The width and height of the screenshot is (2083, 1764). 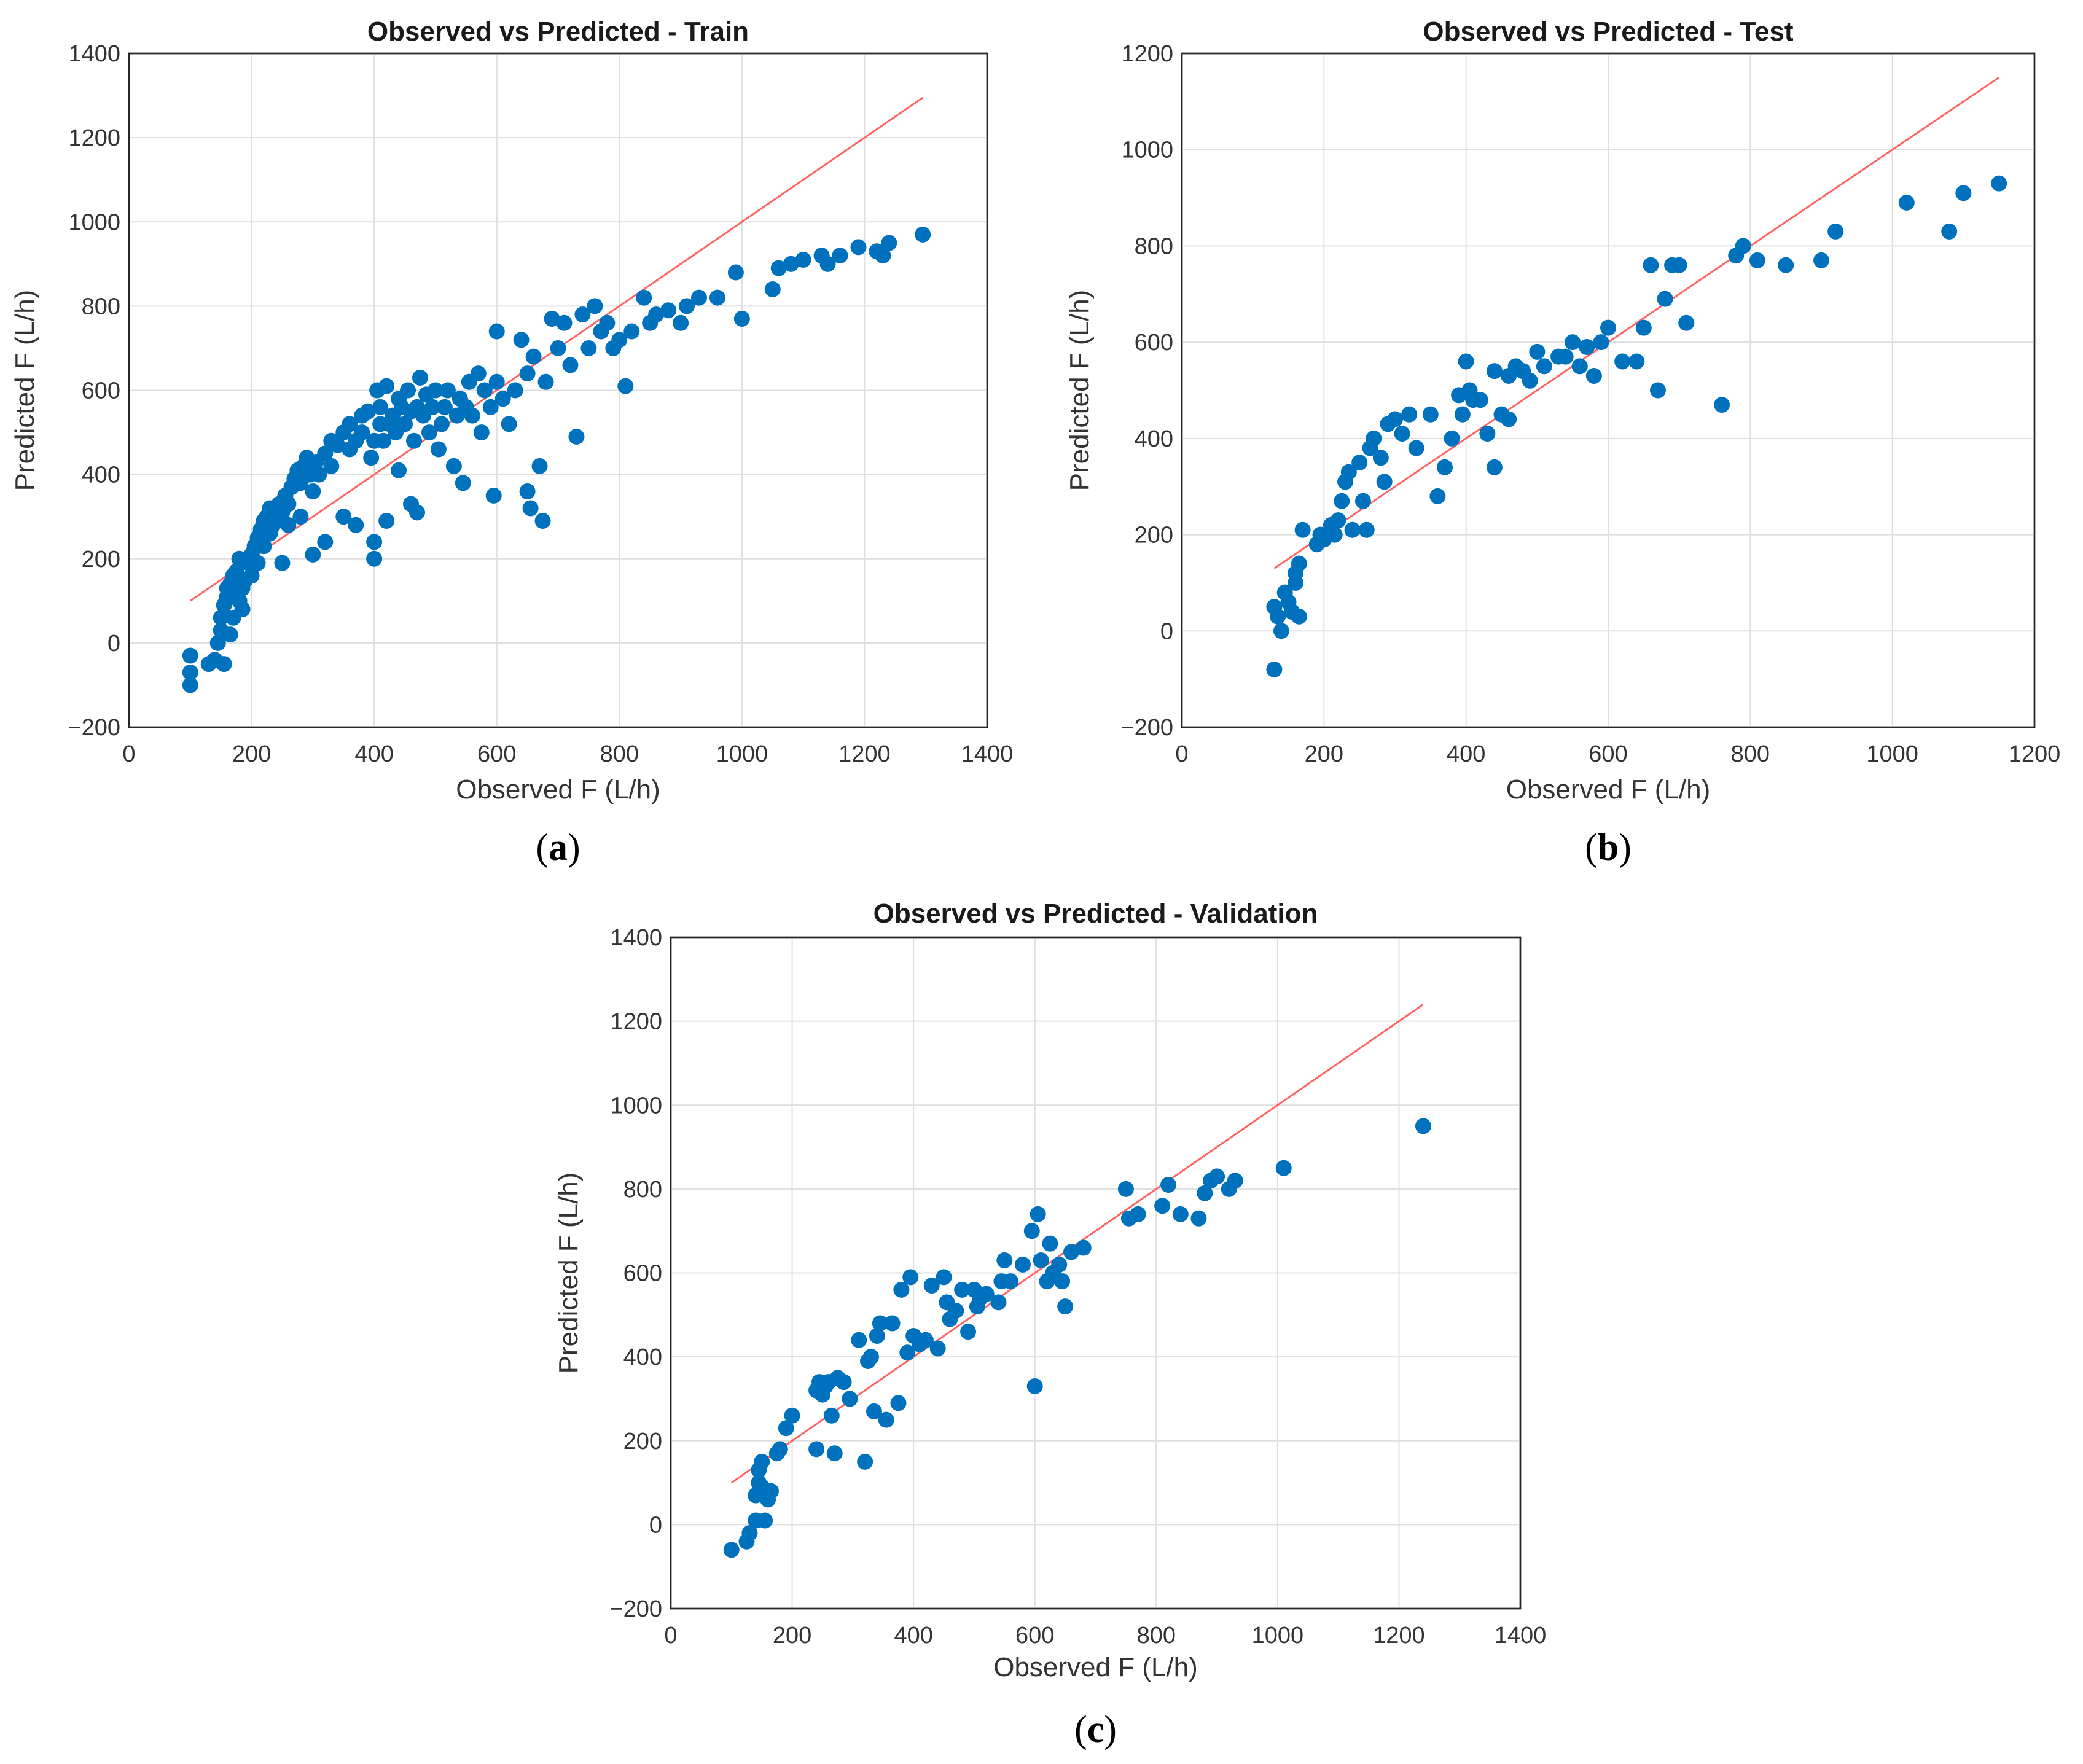 I want to click on y-tick-labels: −200 0 200 400 600 800 1000 1200 1400, so click(x=94, y=391).